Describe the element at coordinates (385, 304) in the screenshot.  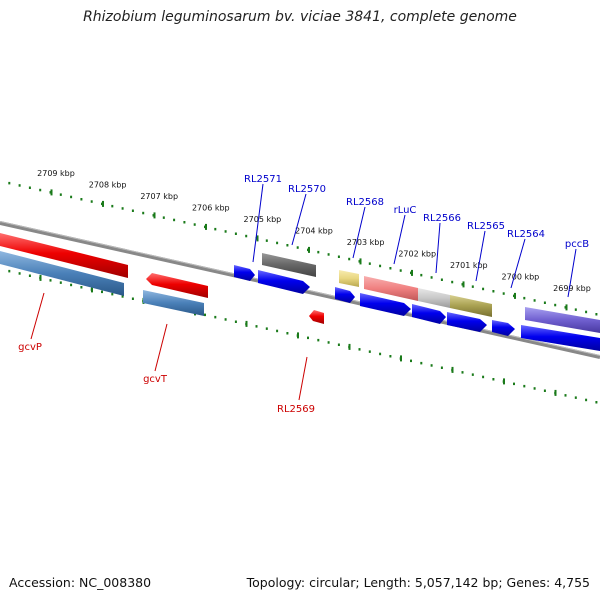
I see `gene-rLuC` at that location.